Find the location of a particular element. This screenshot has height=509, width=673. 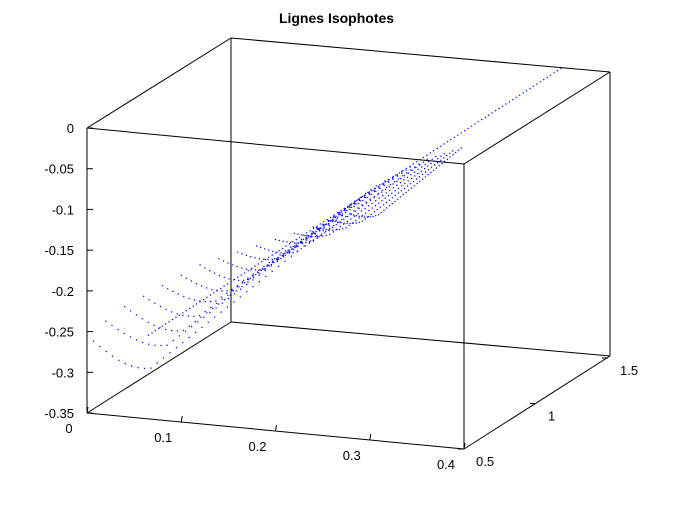

y-tick-label: 1 is located at coordinates (551, 416).